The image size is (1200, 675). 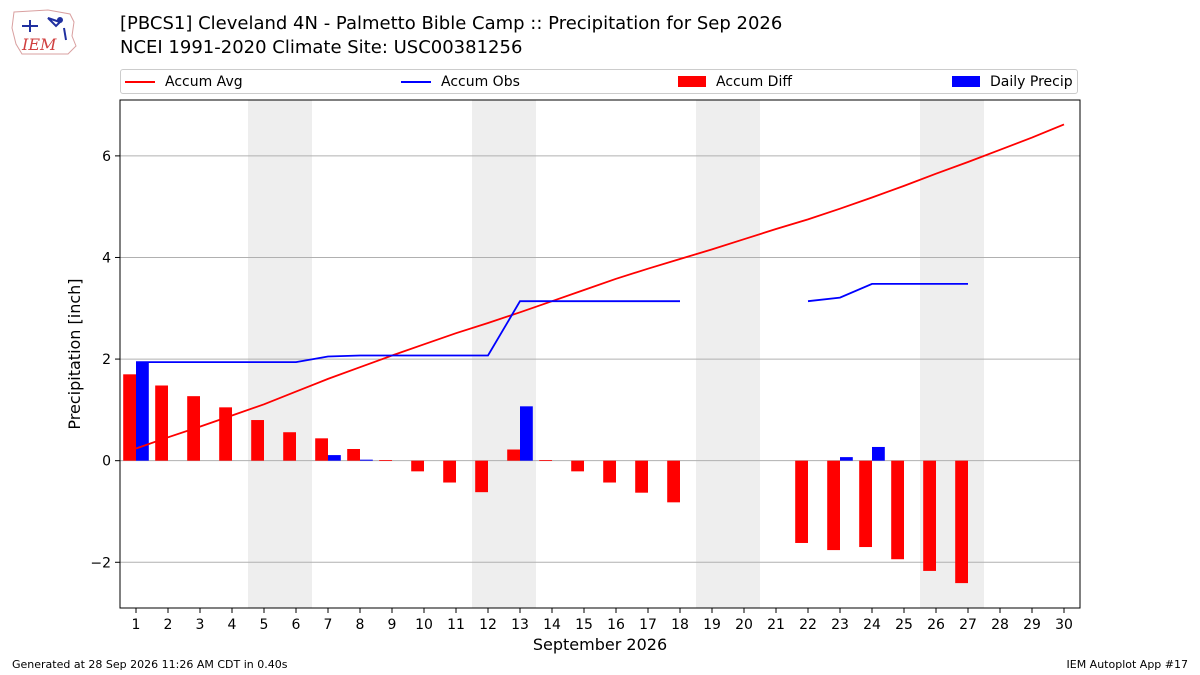 What do you see at coordinates (520, 625) in the screenshot?
I see `x-tick-label: 13` at bounding box center [520, 625].